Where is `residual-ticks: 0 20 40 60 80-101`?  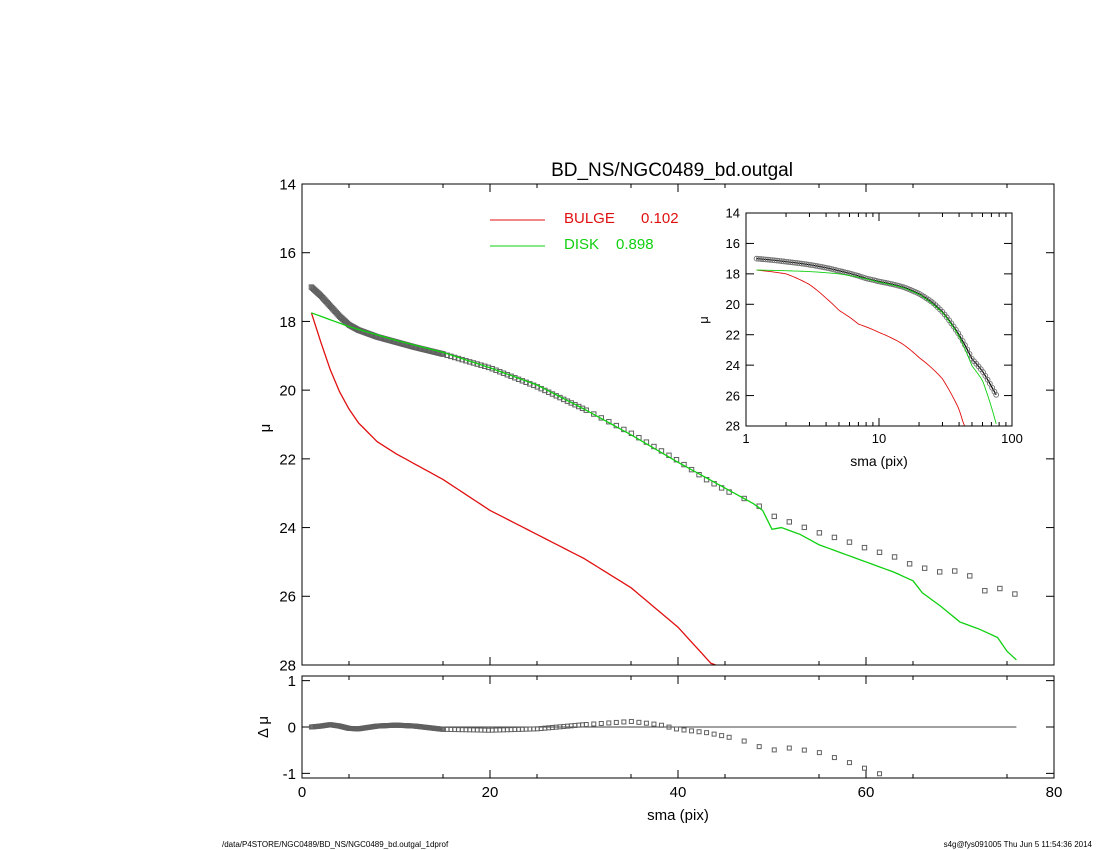
residual-ticks: 0 20 40 60 80-101 is located at coordinates (673, 737).